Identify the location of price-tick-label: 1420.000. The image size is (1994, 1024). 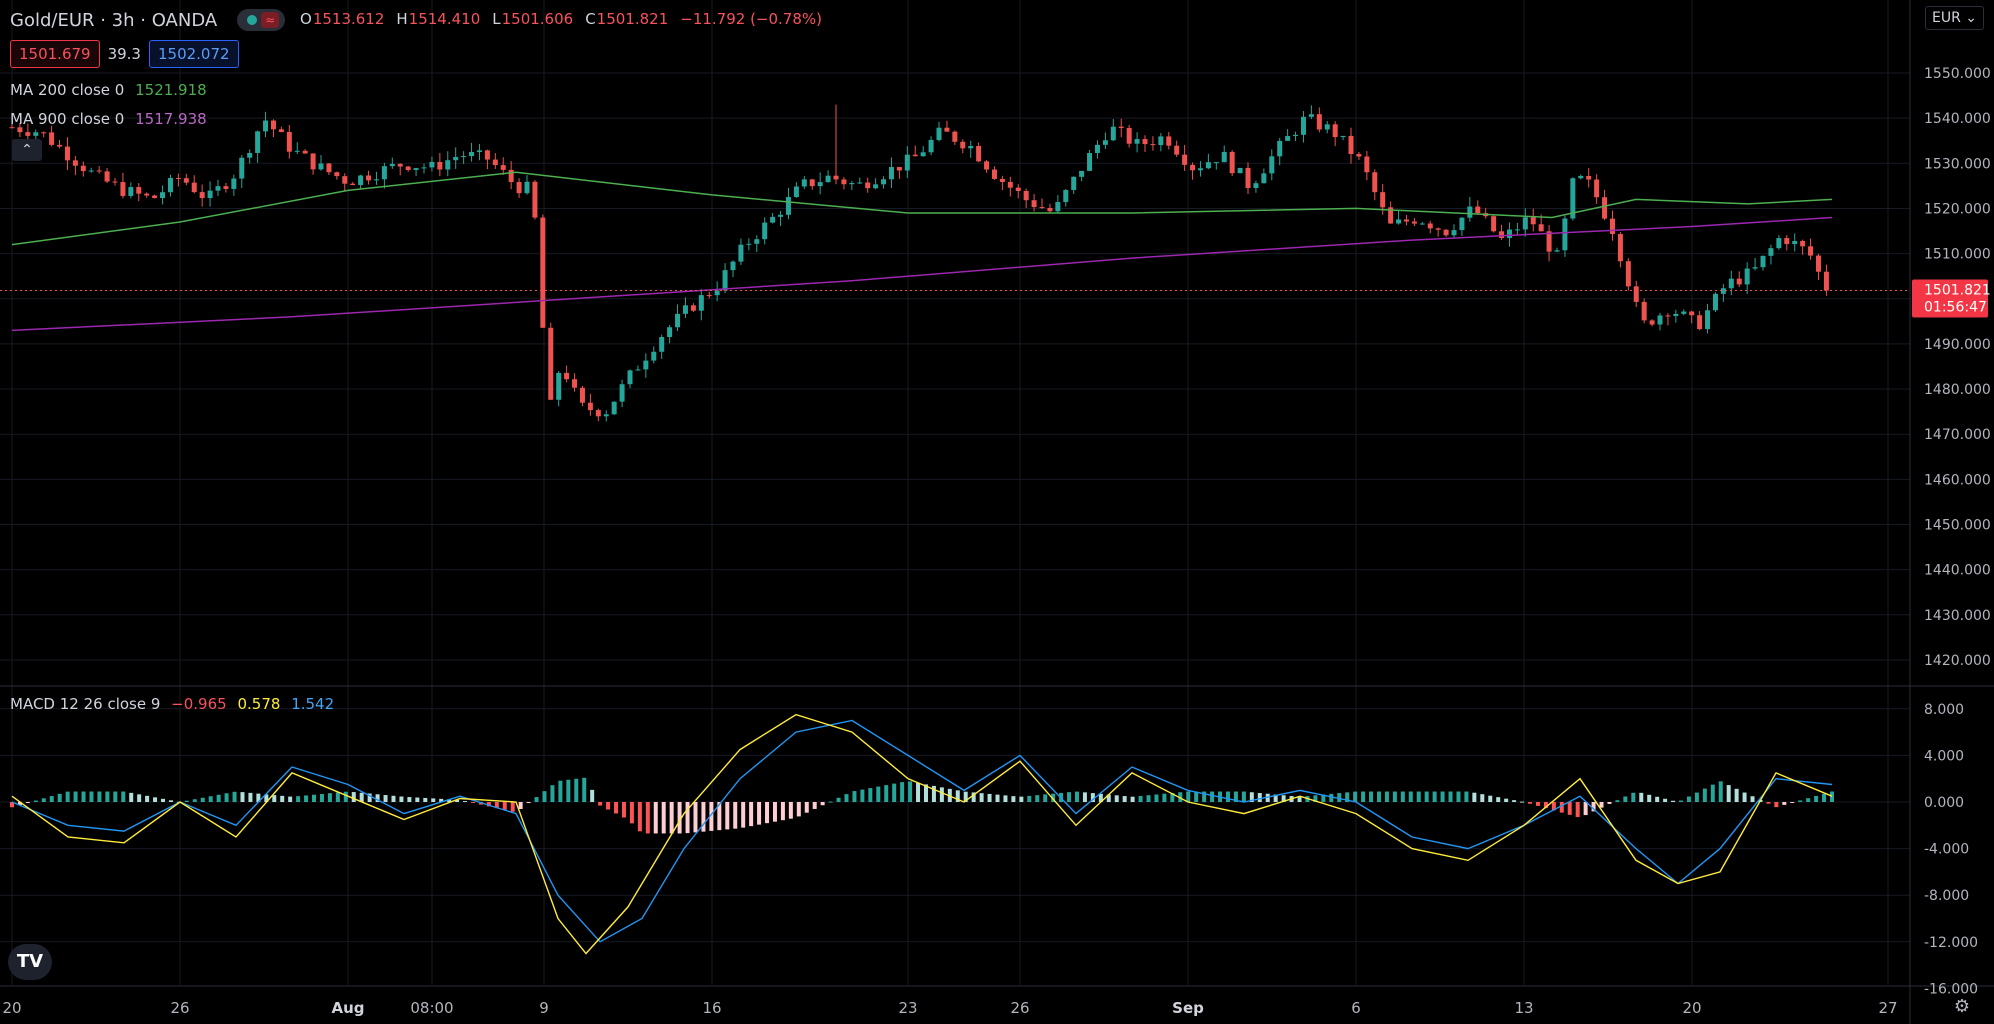
(1957, 661).